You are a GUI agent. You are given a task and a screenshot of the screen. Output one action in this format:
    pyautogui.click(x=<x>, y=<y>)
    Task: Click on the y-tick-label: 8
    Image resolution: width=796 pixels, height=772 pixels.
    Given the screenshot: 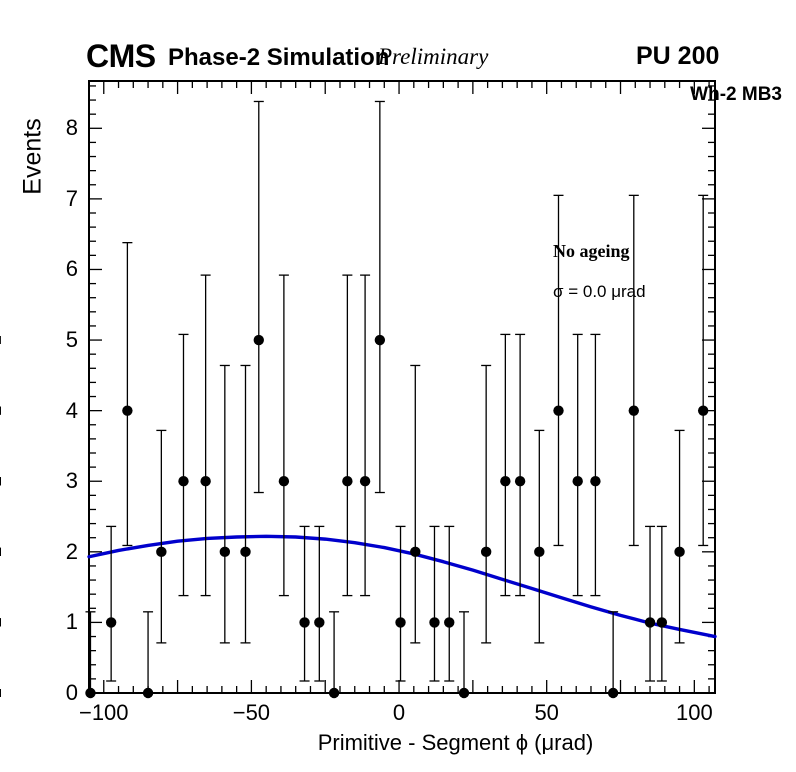 What is the action you would take?
    pyautogui.click(x=71, y=128)
    